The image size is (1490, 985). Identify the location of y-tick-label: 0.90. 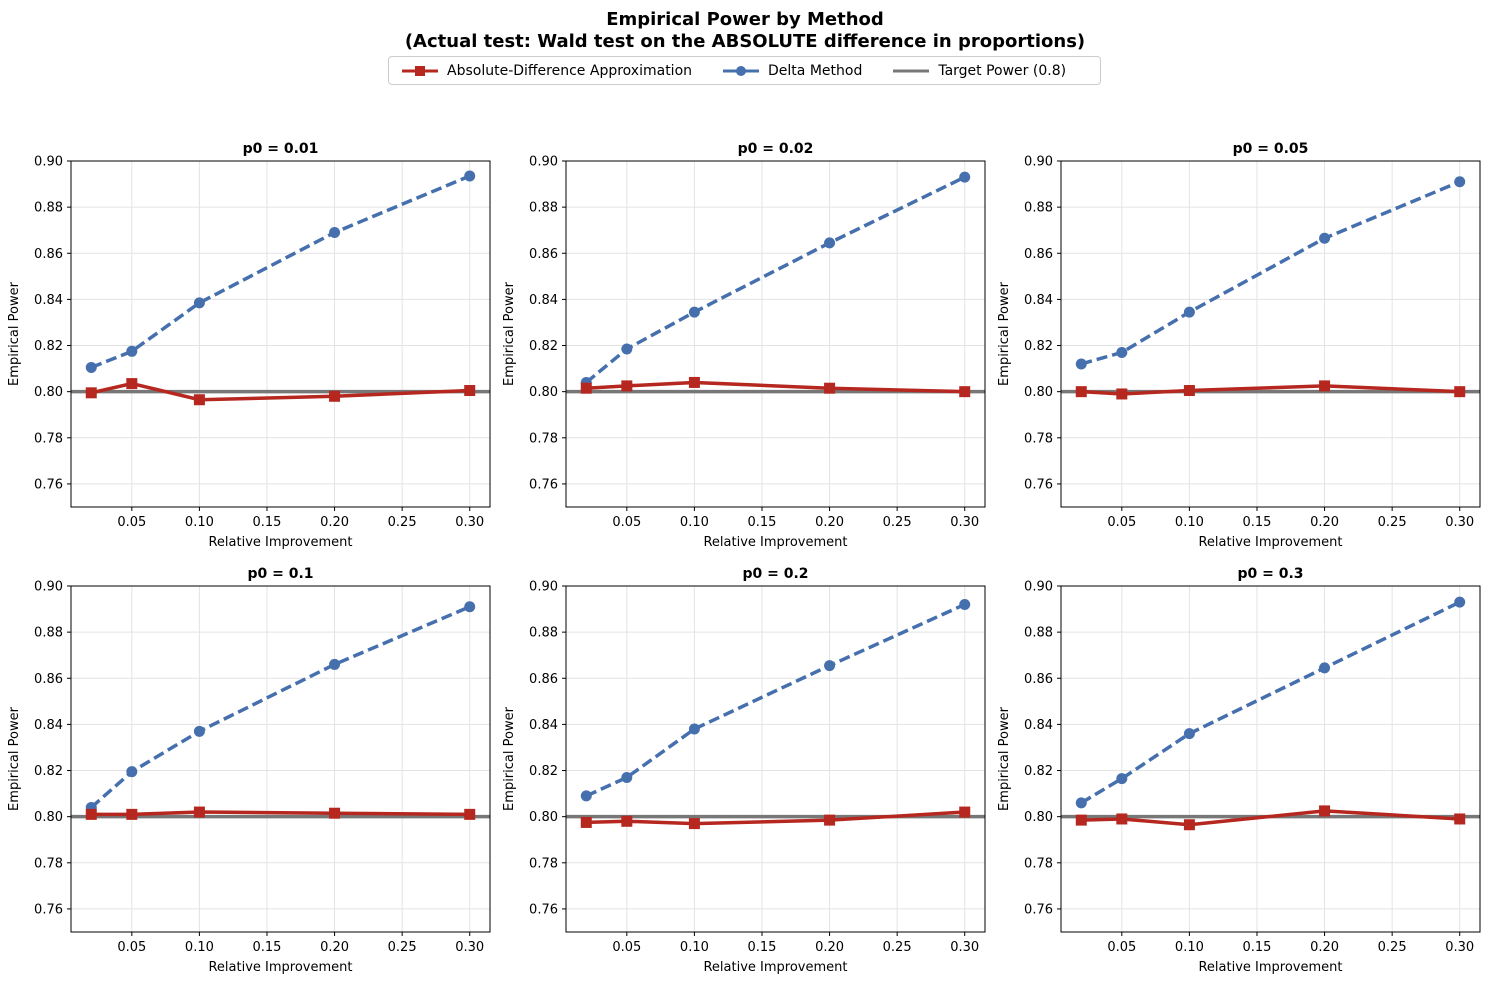
(48, 162).